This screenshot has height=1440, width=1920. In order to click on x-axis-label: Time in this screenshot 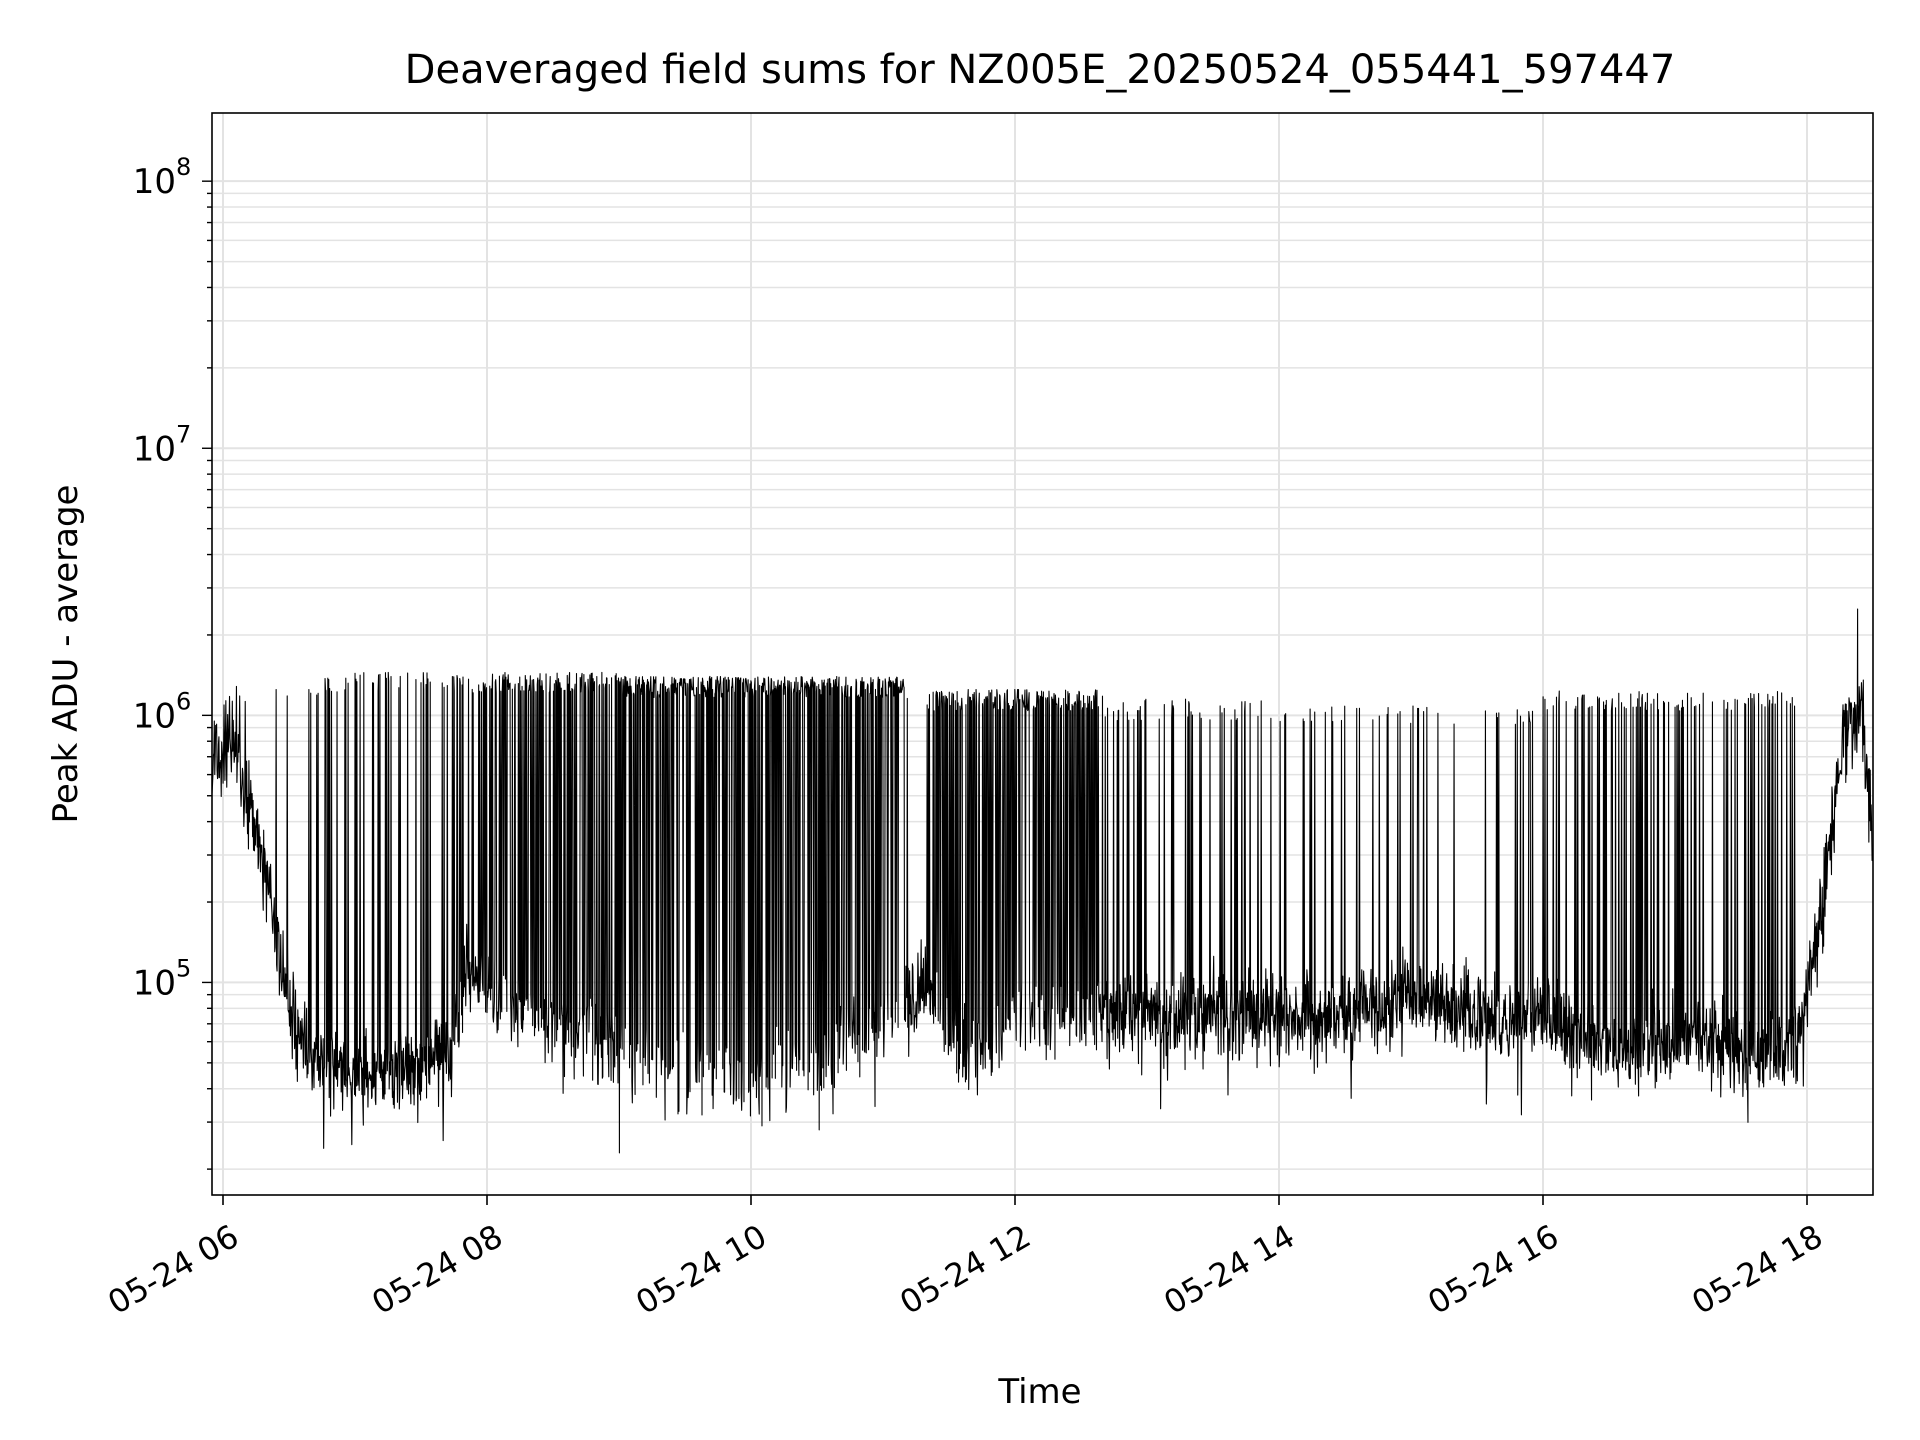, I will do `click(1039, 1392)`.